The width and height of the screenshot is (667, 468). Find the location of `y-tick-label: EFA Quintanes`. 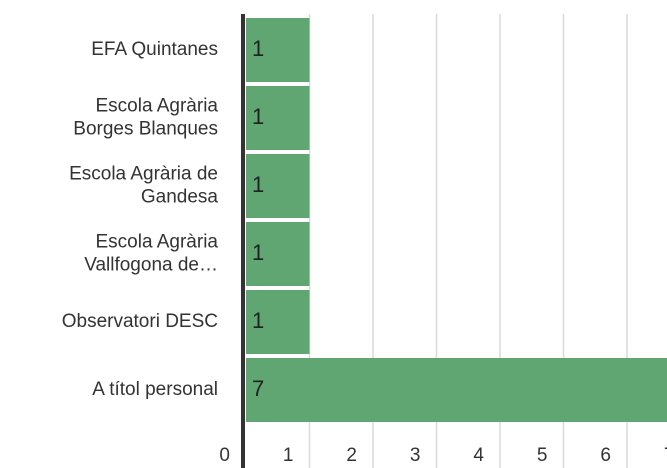

y-tick-label: EFA Quintanes is located at coordinates (154, 49).